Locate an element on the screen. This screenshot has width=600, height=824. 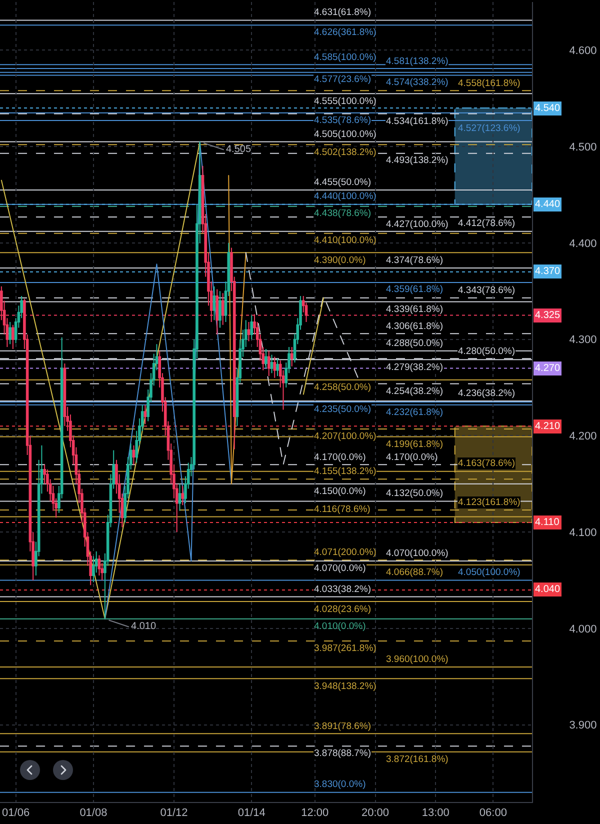
ref-line-label: 4.150(0.0%) is located at coordinates (340, 491).